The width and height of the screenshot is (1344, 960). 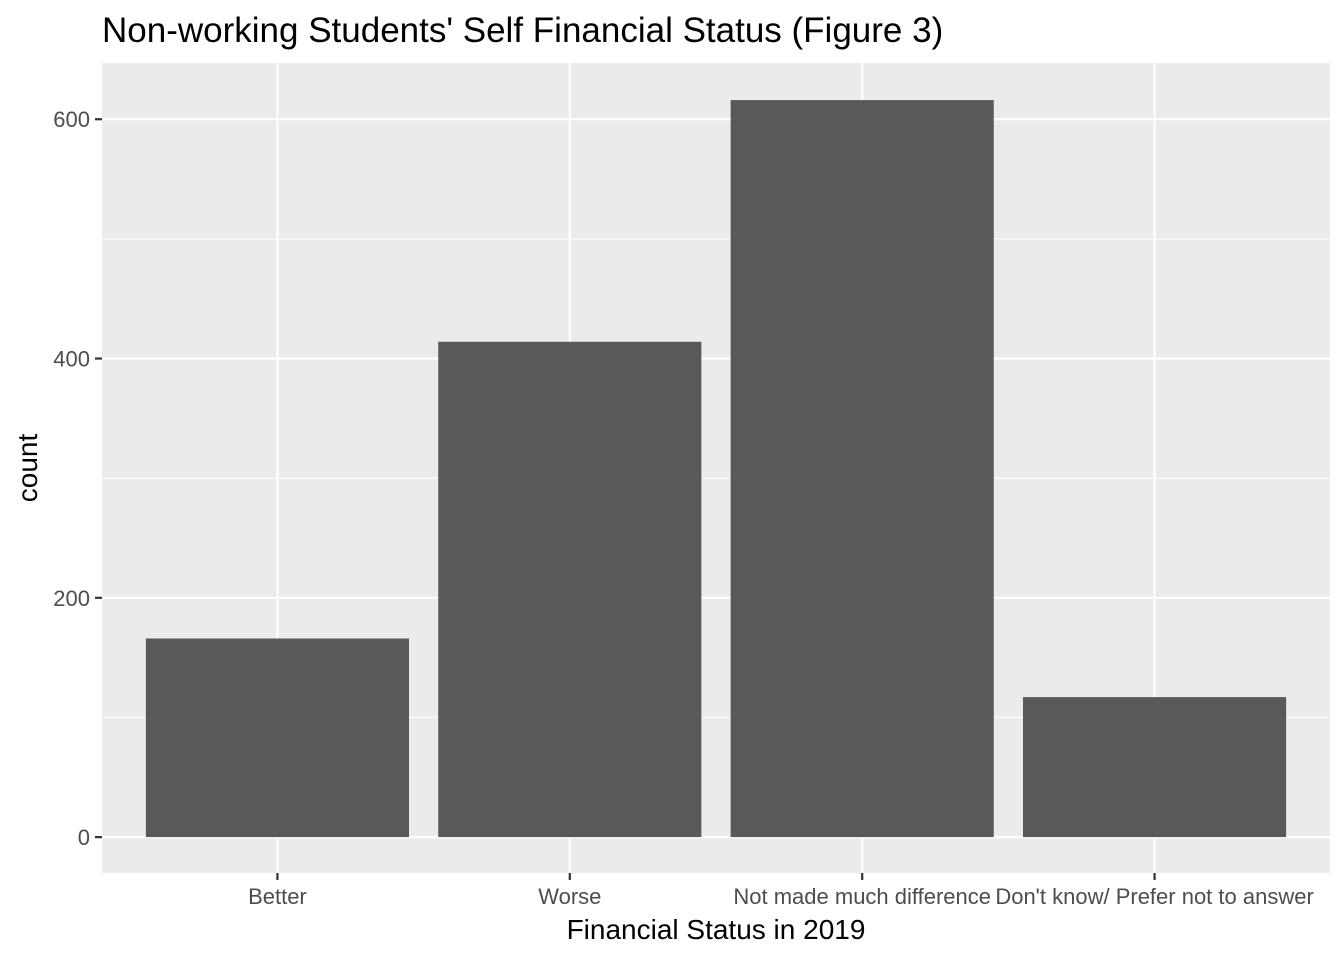 What do you see at coordinates (71, 119) in the screenshot?
I see `y-tick-label: 600` at bounding box center [71, 119].